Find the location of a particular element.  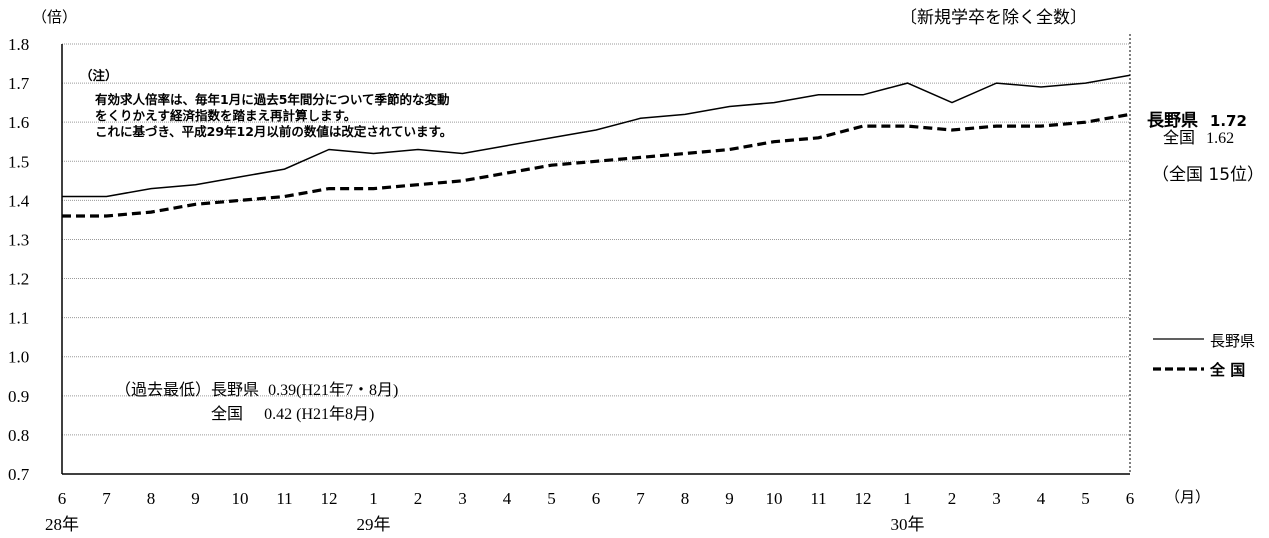

record-low-pref: （過去最低）長野県 0.39(H21年7・8月) is located at coordinates (256, 388).